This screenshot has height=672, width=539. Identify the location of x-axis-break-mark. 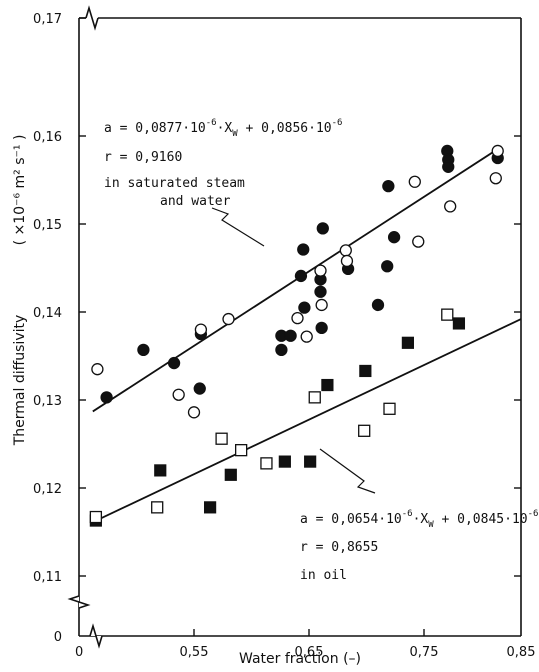
(96, 636).